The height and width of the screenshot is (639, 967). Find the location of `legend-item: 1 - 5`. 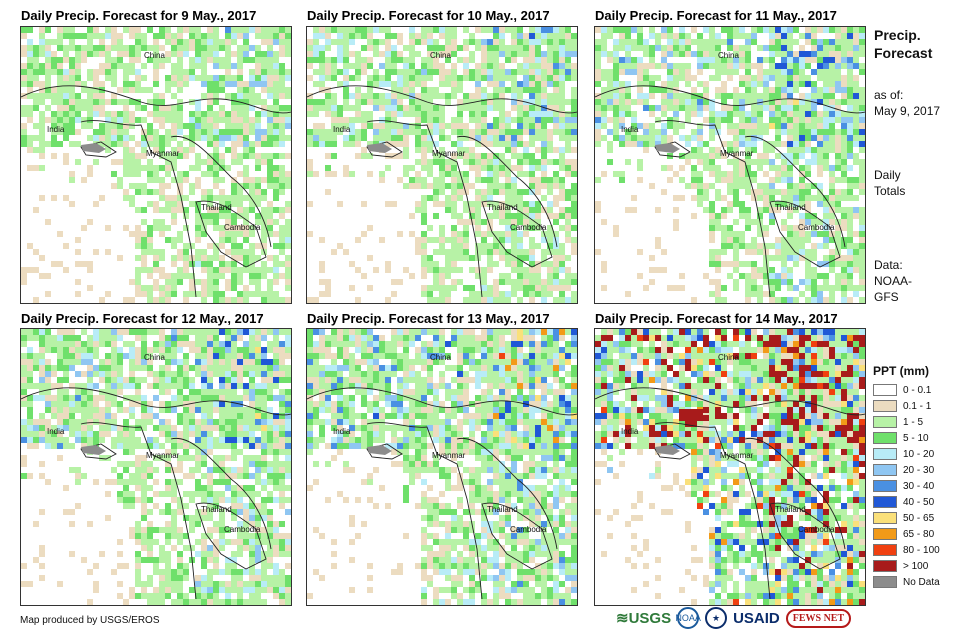

legend-item: 1 - 5 is located at coordinates (898, 422).